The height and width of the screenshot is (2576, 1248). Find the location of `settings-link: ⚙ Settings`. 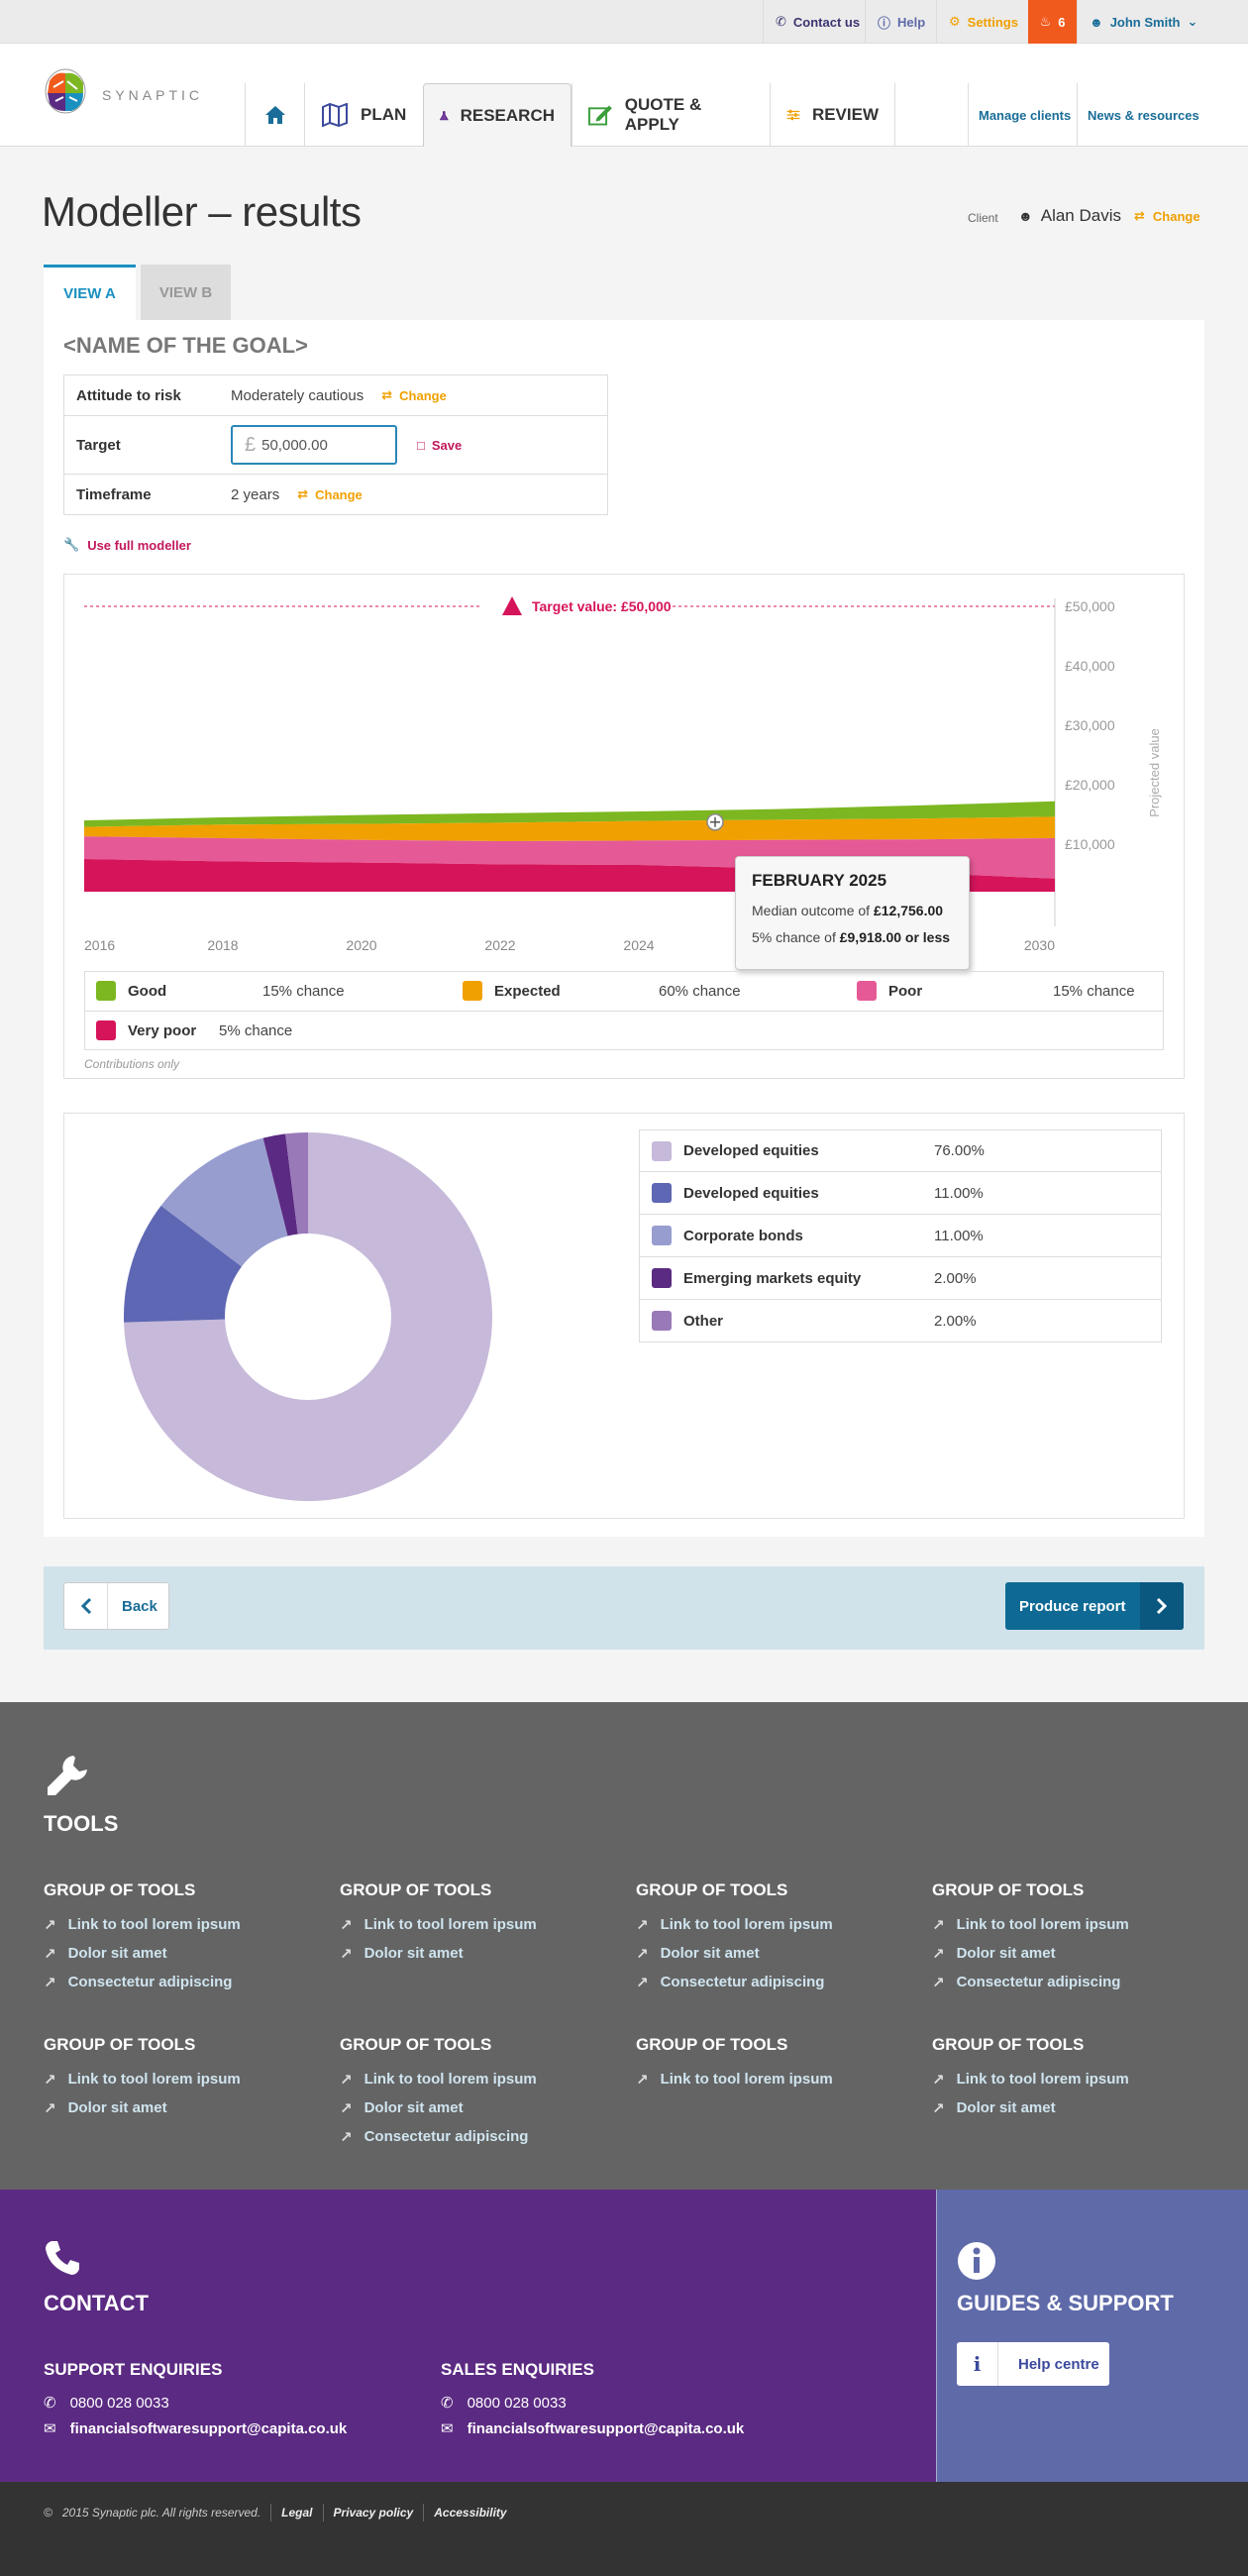

settings-link: ⚙ Settings is located at coordinates (983, 22).